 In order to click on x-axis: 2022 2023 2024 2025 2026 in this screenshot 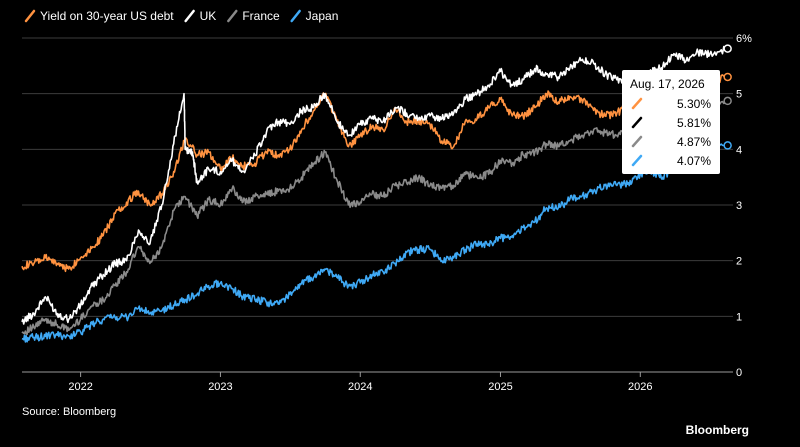, I will do `click(360, 382)`.